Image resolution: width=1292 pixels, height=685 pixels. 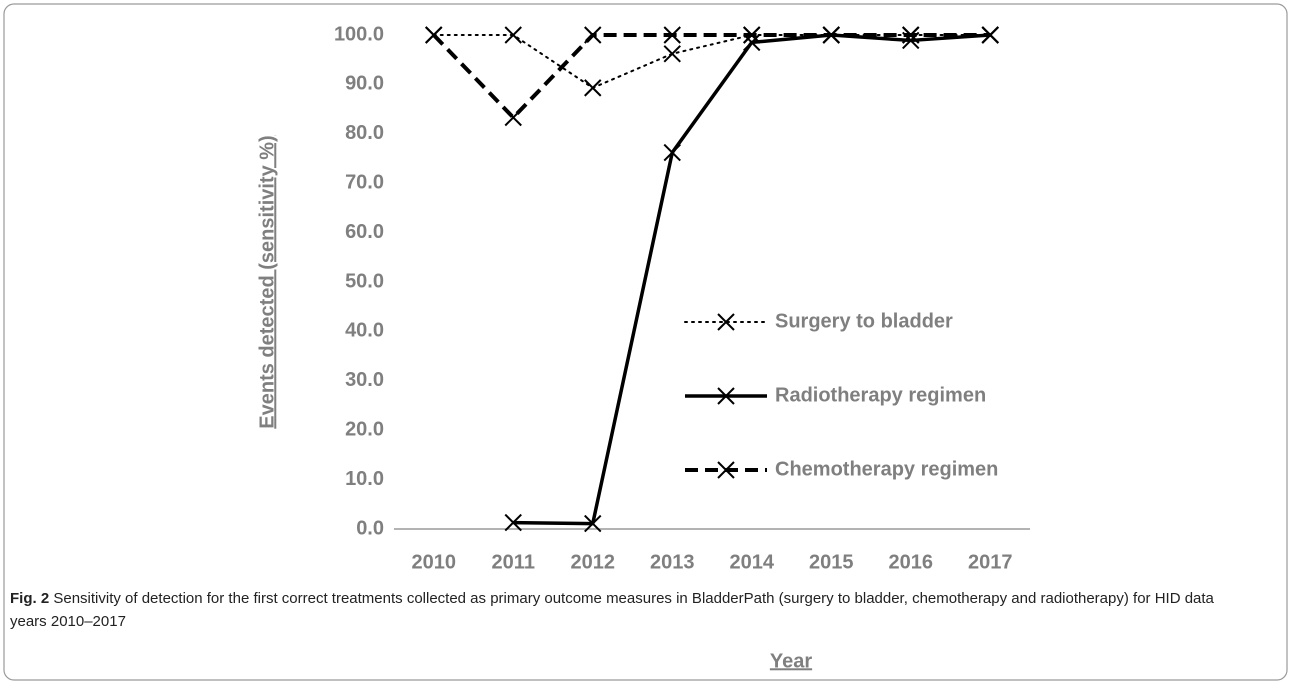 What do you see at coordinates (864, 321) in the screenshot?
I see `legend-label: Surgery to bladder` at bounding box center [864, 321].